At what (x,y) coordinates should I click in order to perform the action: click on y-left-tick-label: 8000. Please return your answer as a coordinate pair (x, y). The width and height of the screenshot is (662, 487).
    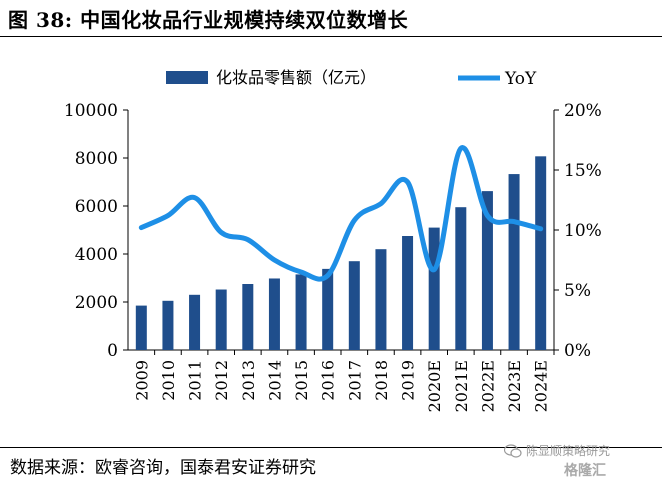
    Looking at the image, I should click on (96, 159).